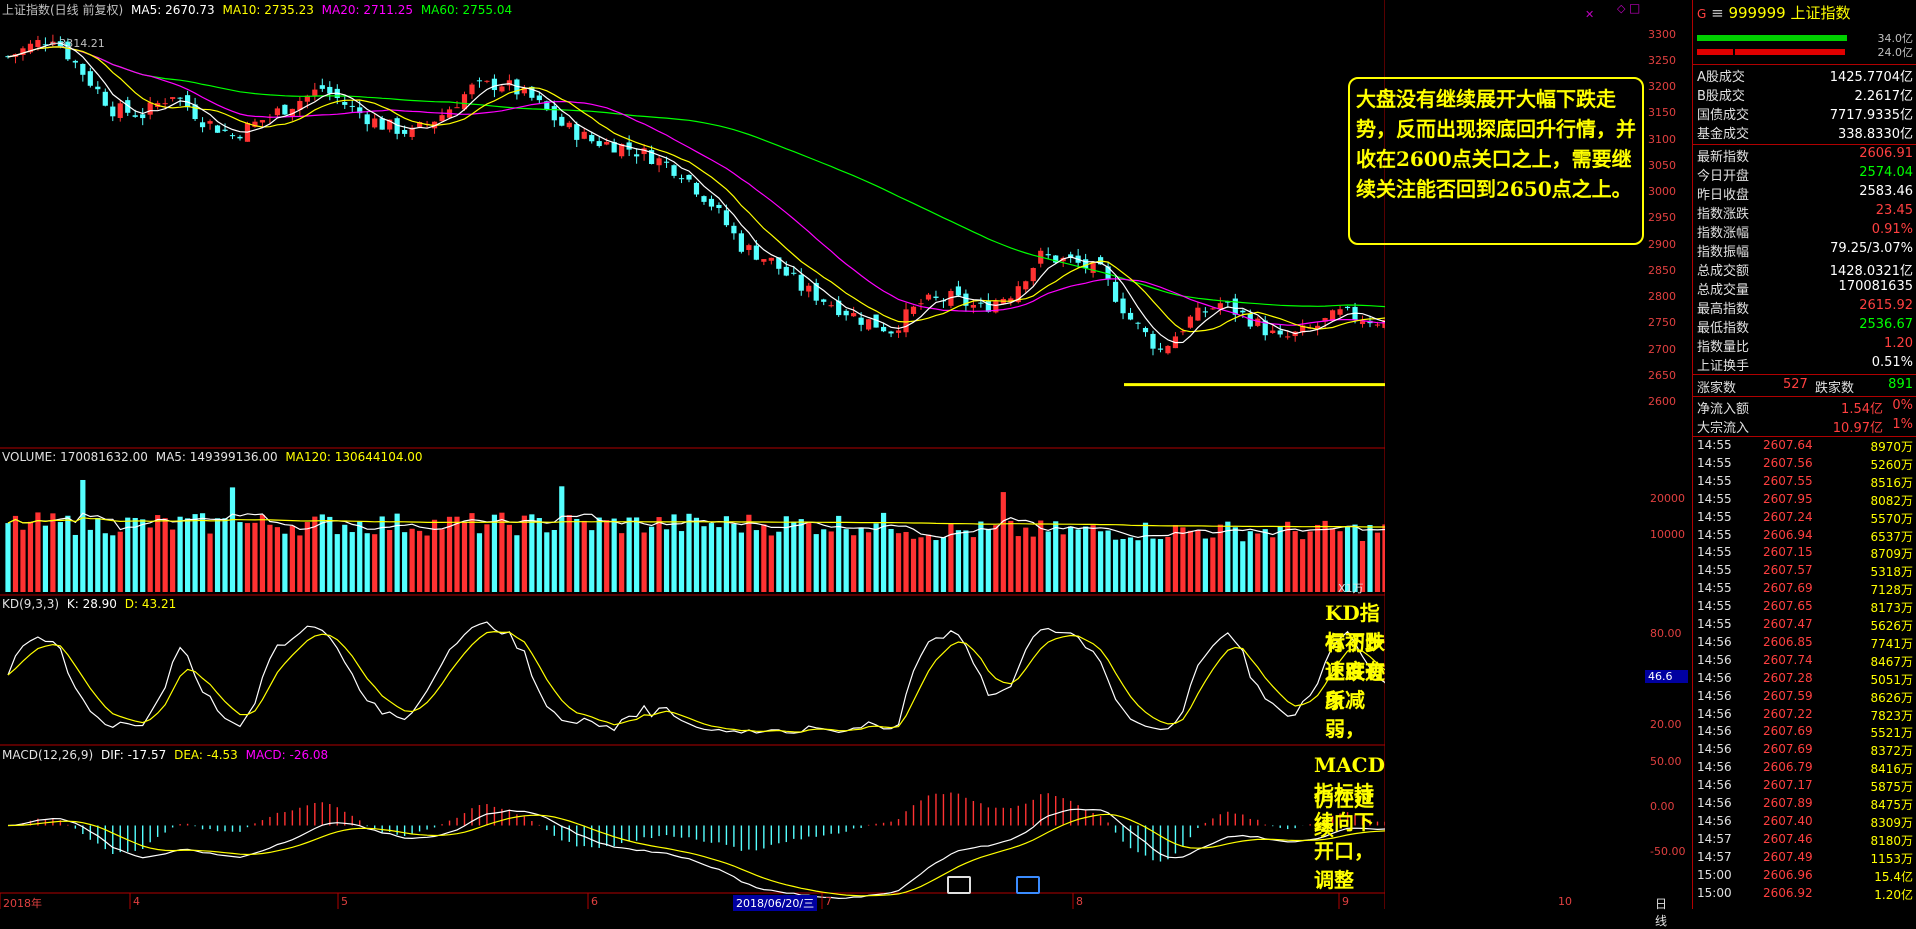 The image size is (1916, 929). Describe the element at coordinates (1805, 250) in the screenshot. I see `quote-row: 指数振幅 79.25/3.07%` at that location.